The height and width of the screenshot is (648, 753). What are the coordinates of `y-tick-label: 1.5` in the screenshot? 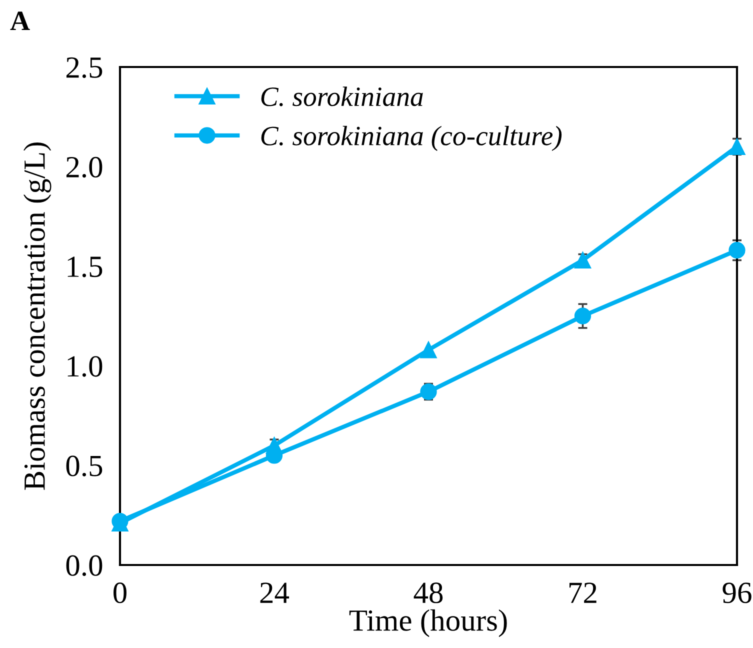 It's located at (85, 267).